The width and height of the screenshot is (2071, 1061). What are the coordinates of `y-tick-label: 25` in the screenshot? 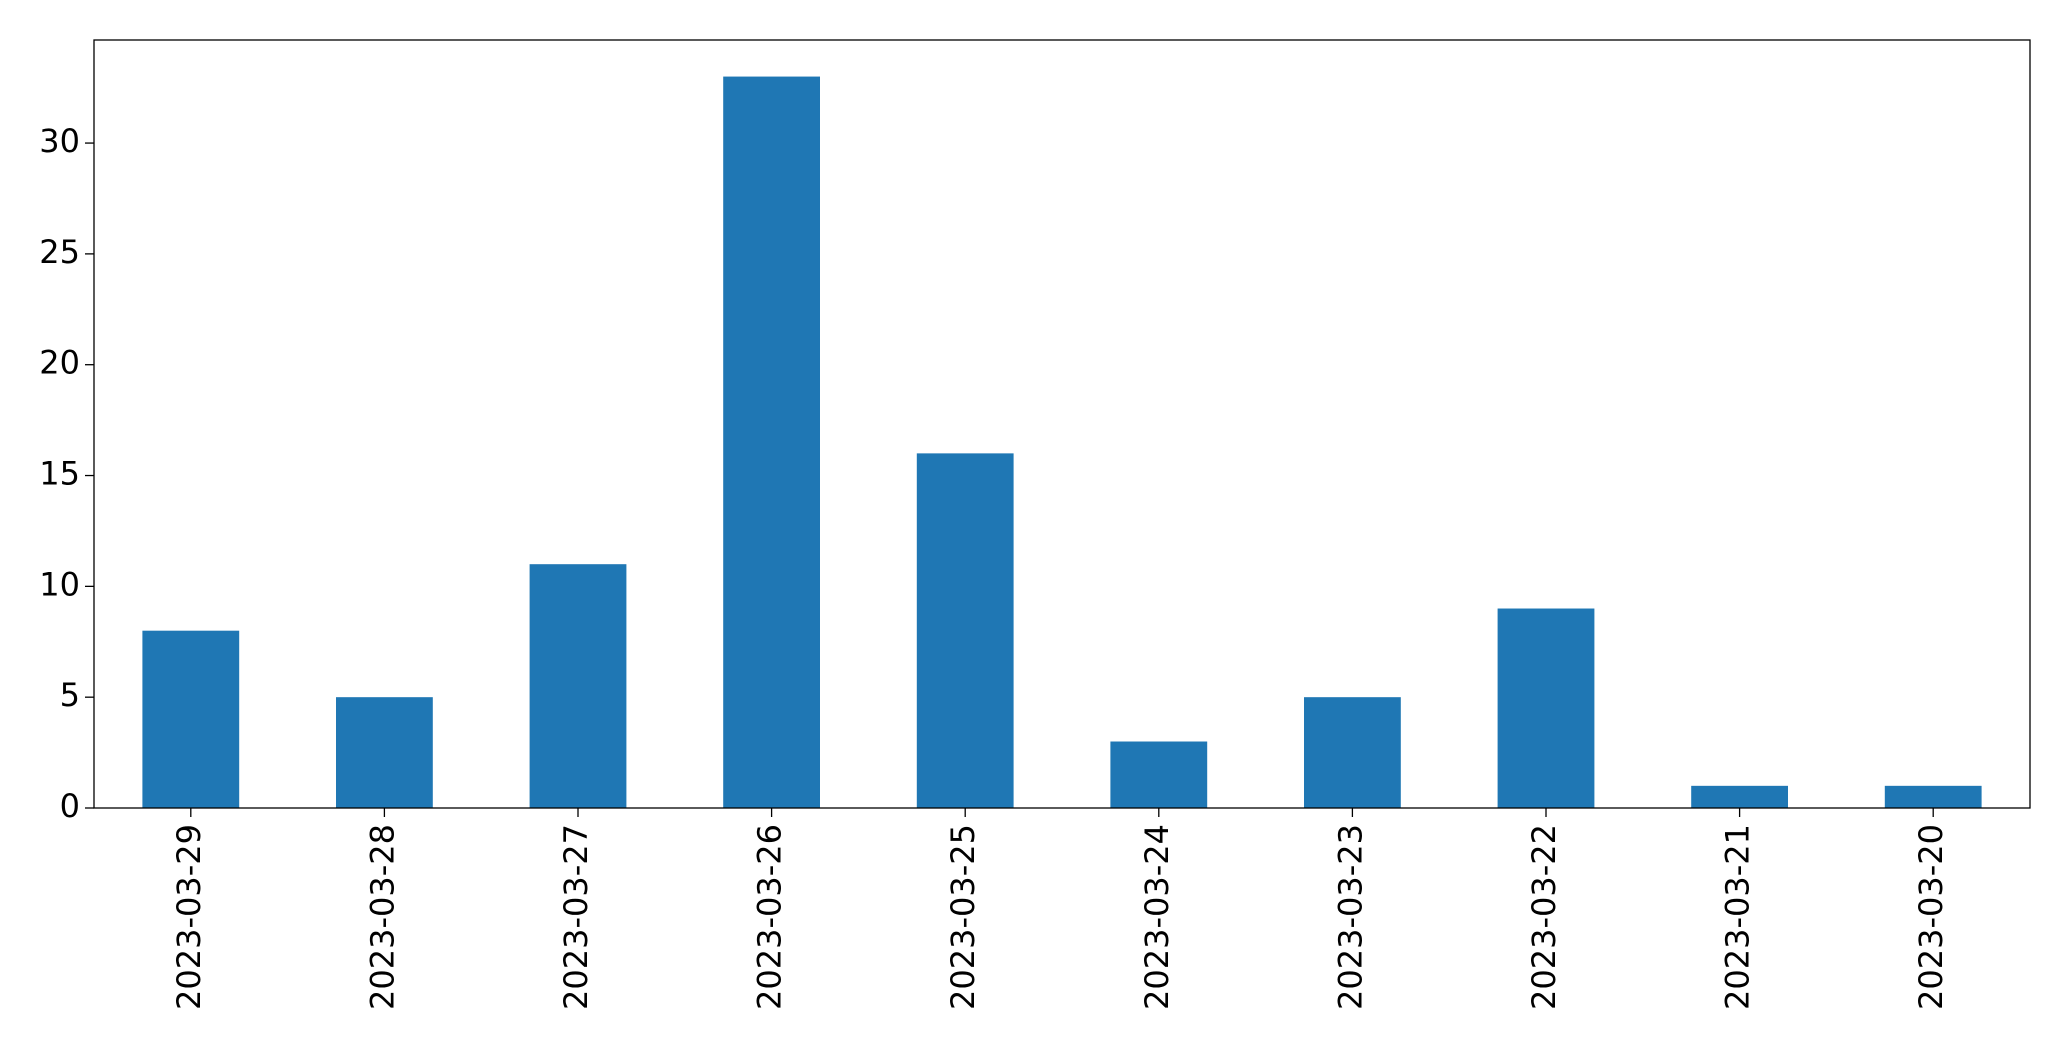 It's located at (59, 252).